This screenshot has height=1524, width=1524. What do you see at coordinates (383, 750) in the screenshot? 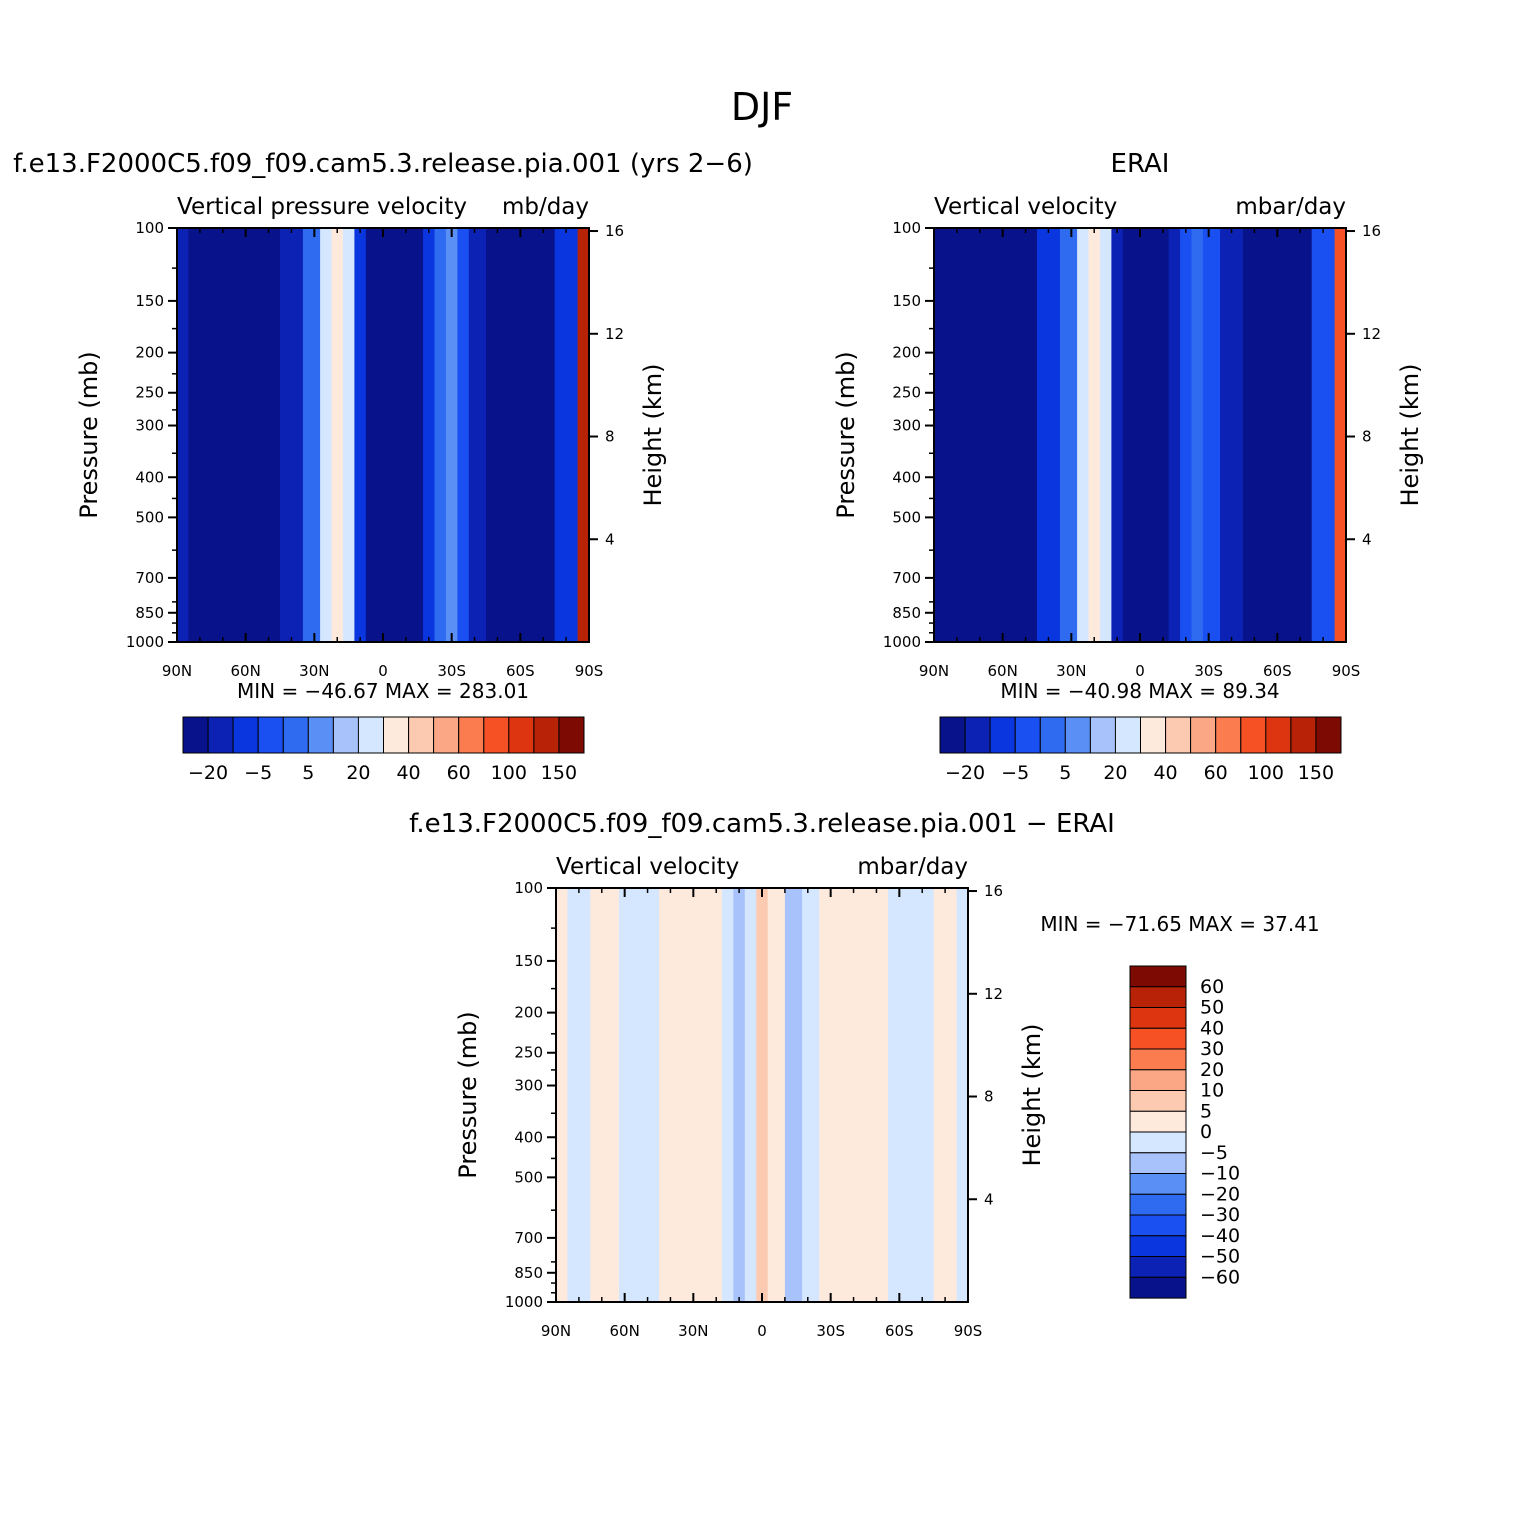
I see `colorbar: −20 −5 5 20 40 60 100 150` at bounding box center [383, 750].